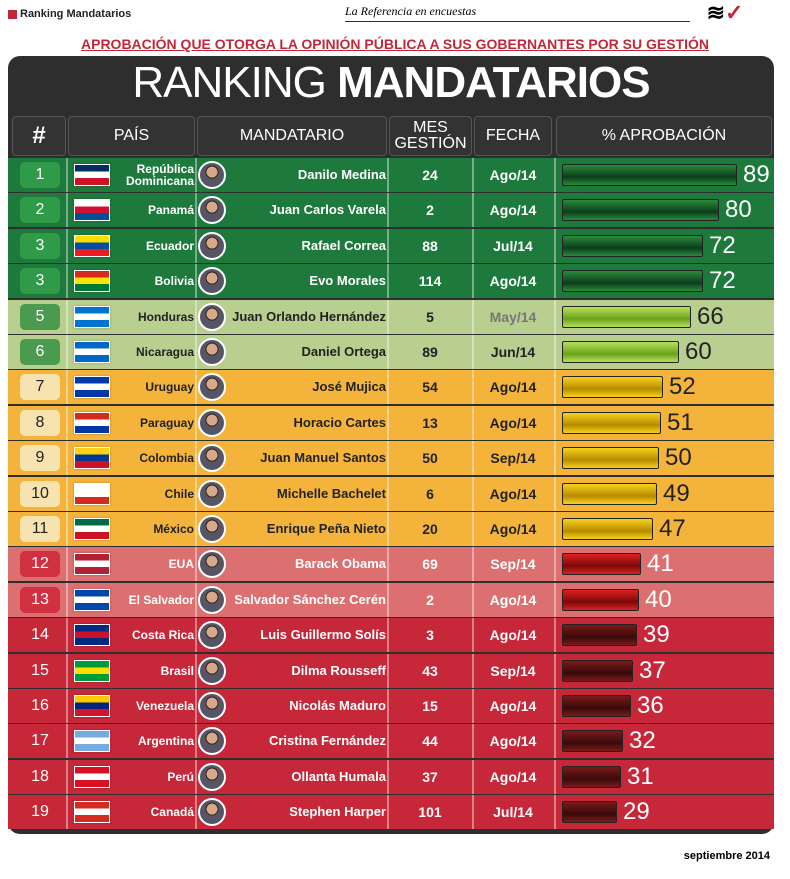 The width and height of the screenshot is (790, 879). I want to click on table-row: 18 Perú Ollanta Humala 37 Ago/14 31, so click(391, 776).